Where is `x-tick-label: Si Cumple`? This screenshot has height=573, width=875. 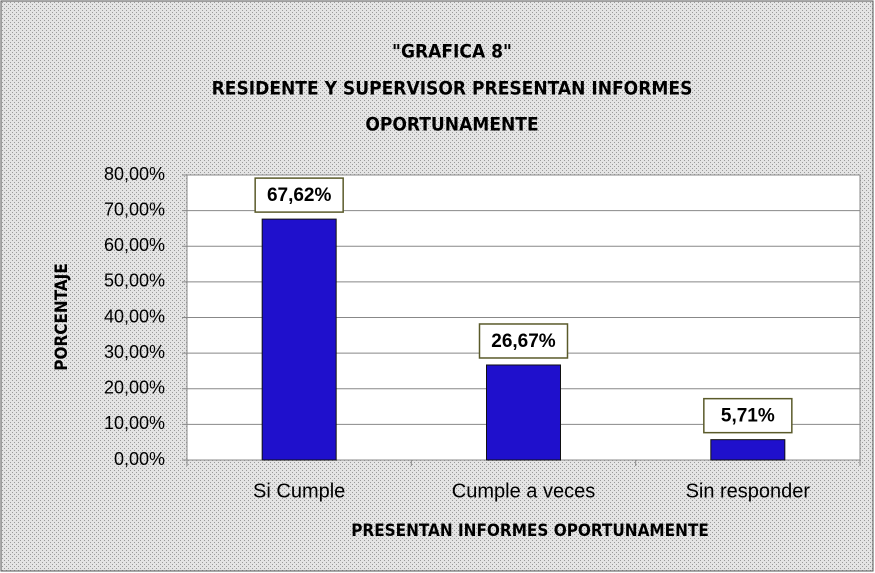
x-tick-label: Si Cumple is located at coordinates (299, 491).